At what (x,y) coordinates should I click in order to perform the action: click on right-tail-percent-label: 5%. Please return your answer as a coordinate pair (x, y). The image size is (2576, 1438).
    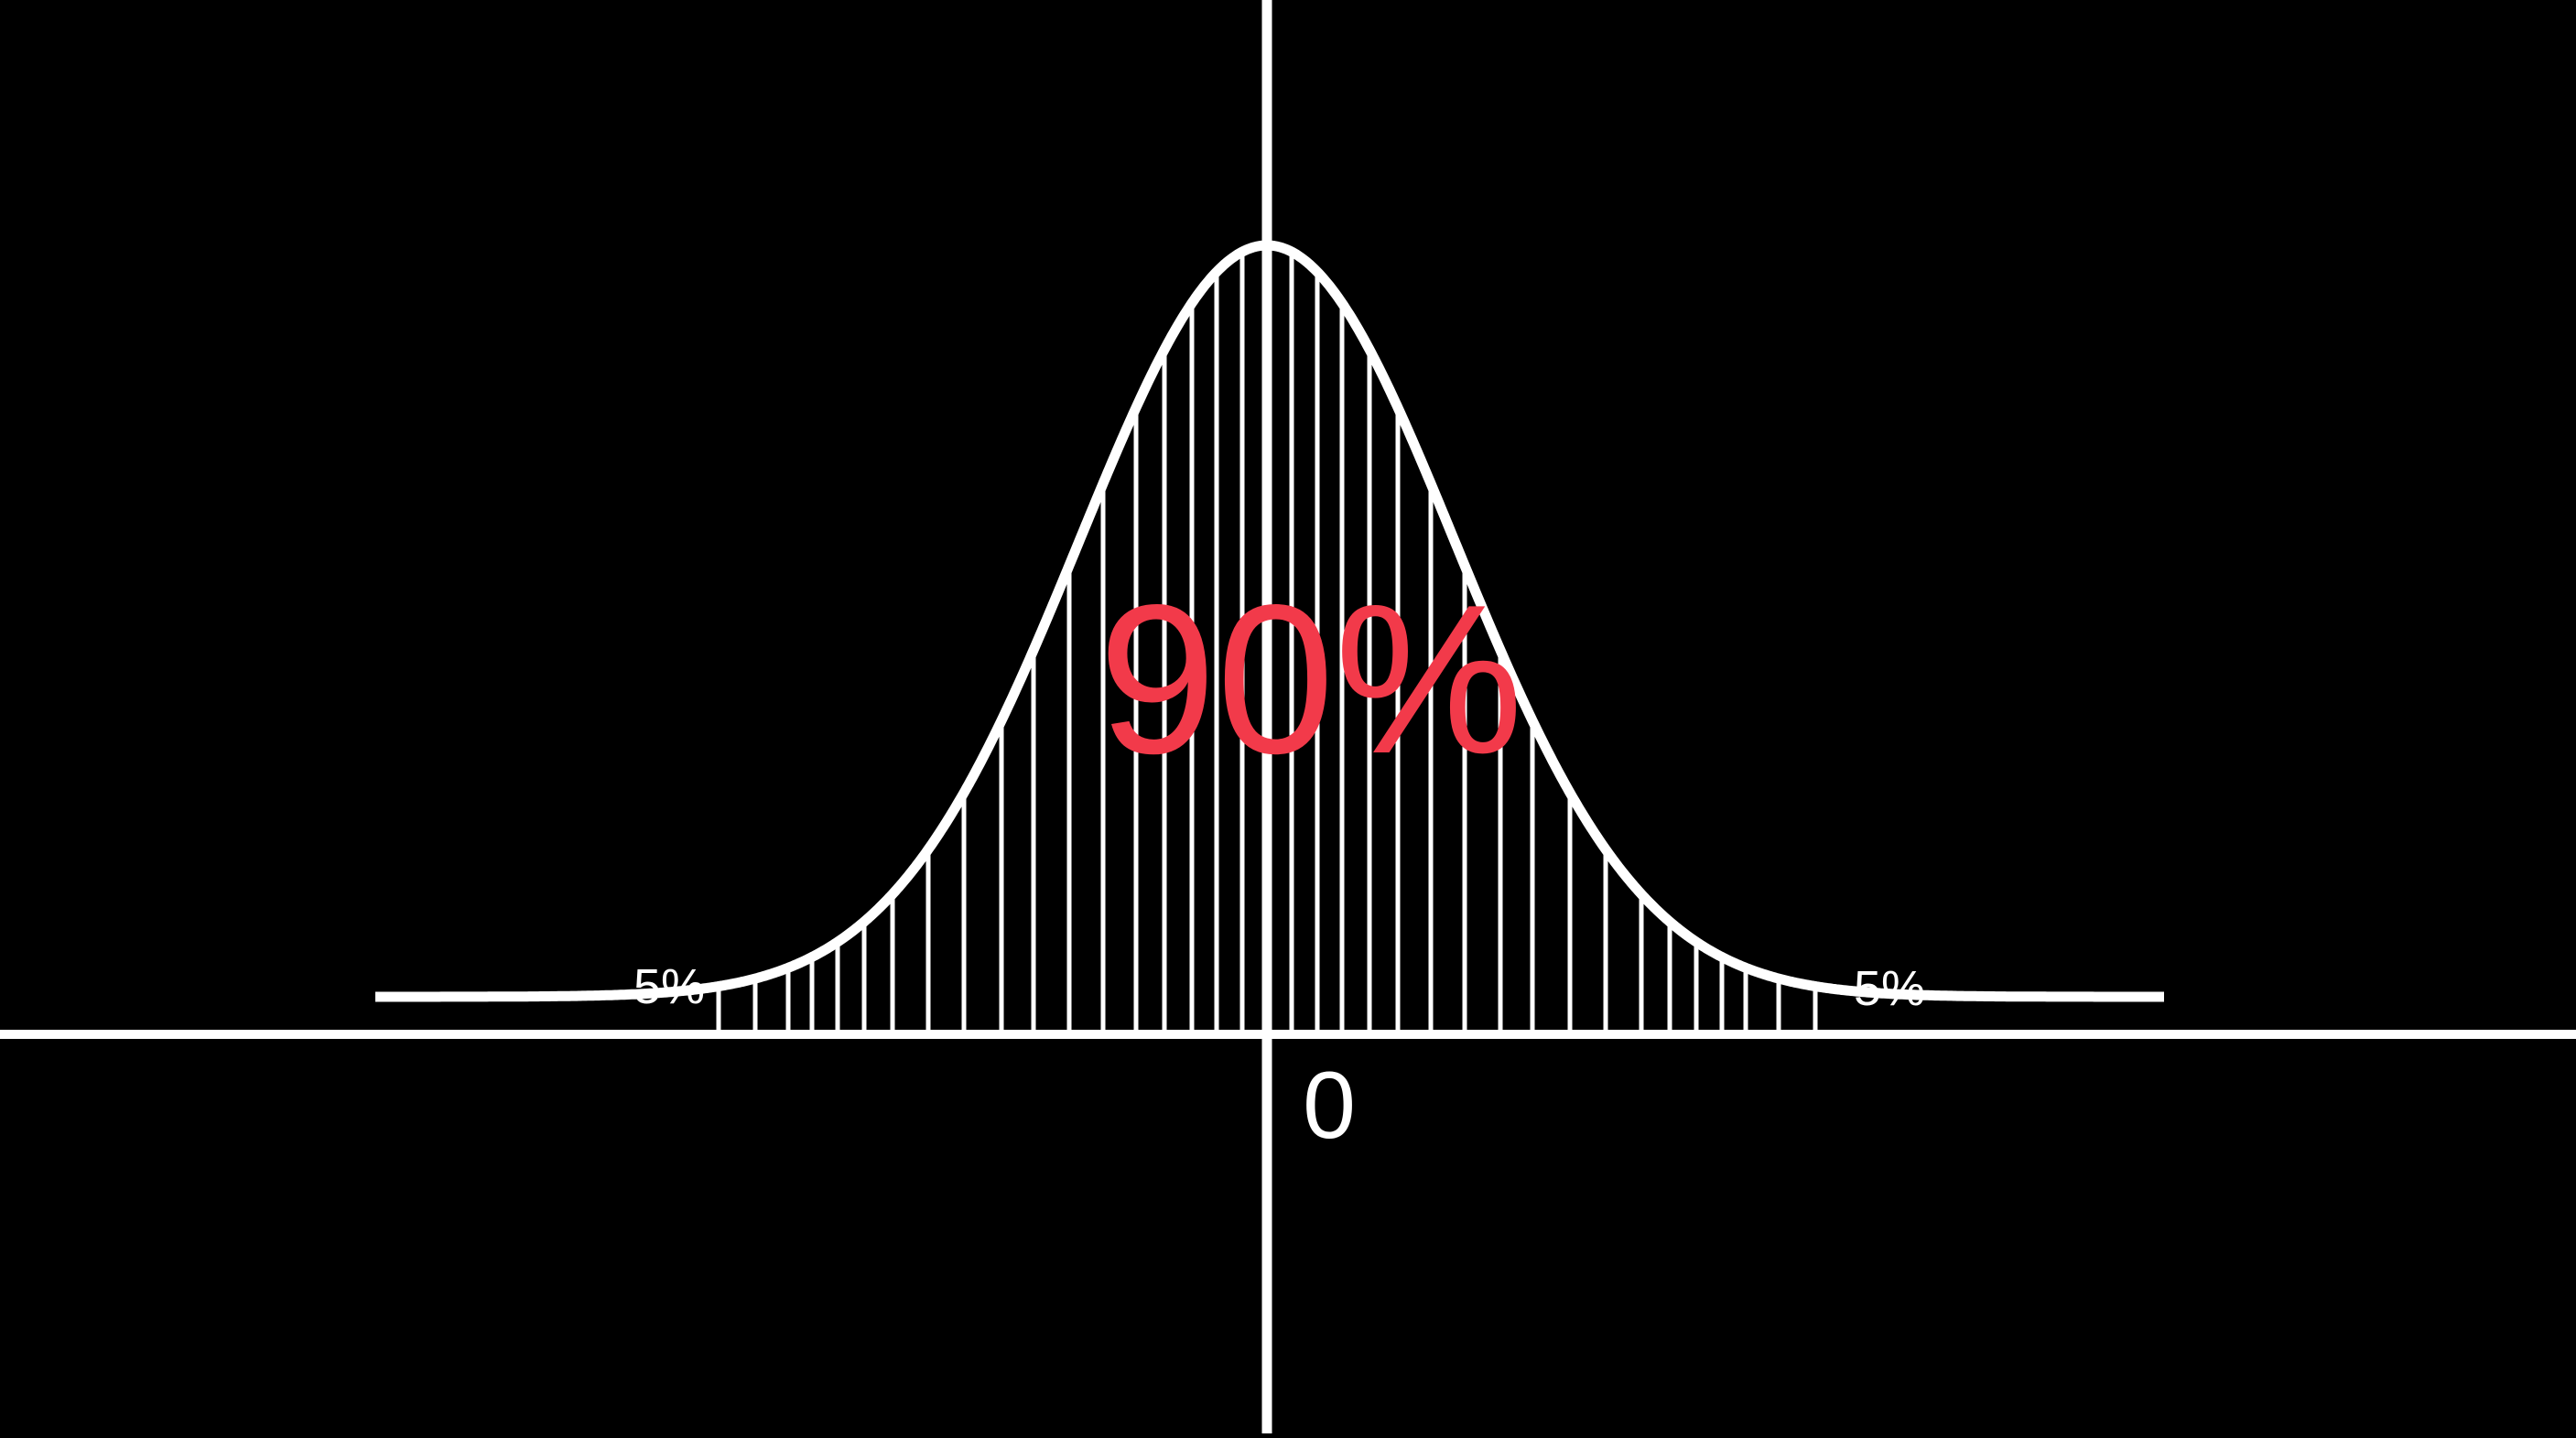
    Looking at the image, I should click on (1890, 988).